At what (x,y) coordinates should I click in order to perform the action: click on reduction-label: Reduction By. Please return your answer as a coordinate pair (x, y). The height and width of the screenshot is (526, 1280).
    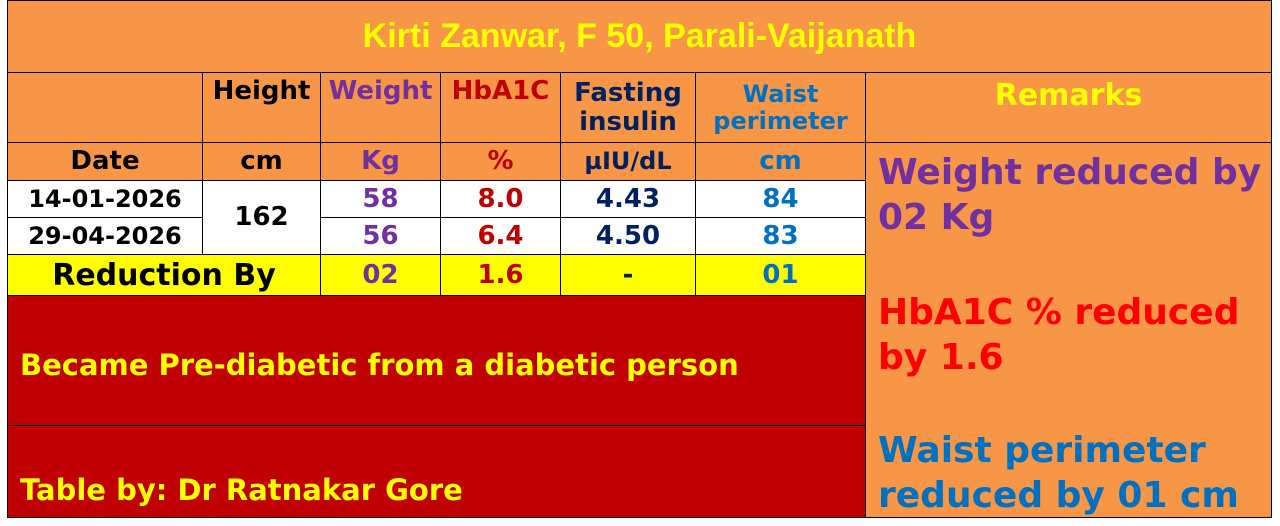
    Looking at the image, I should click on (164, 275).